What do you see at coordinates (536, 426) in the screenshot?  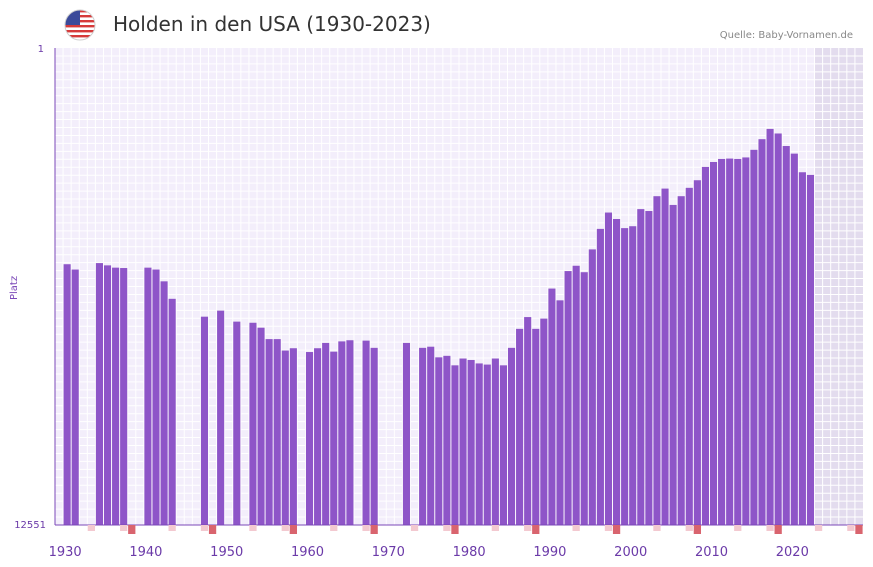 I see `bar-1988` at bounding box center [536, 426].